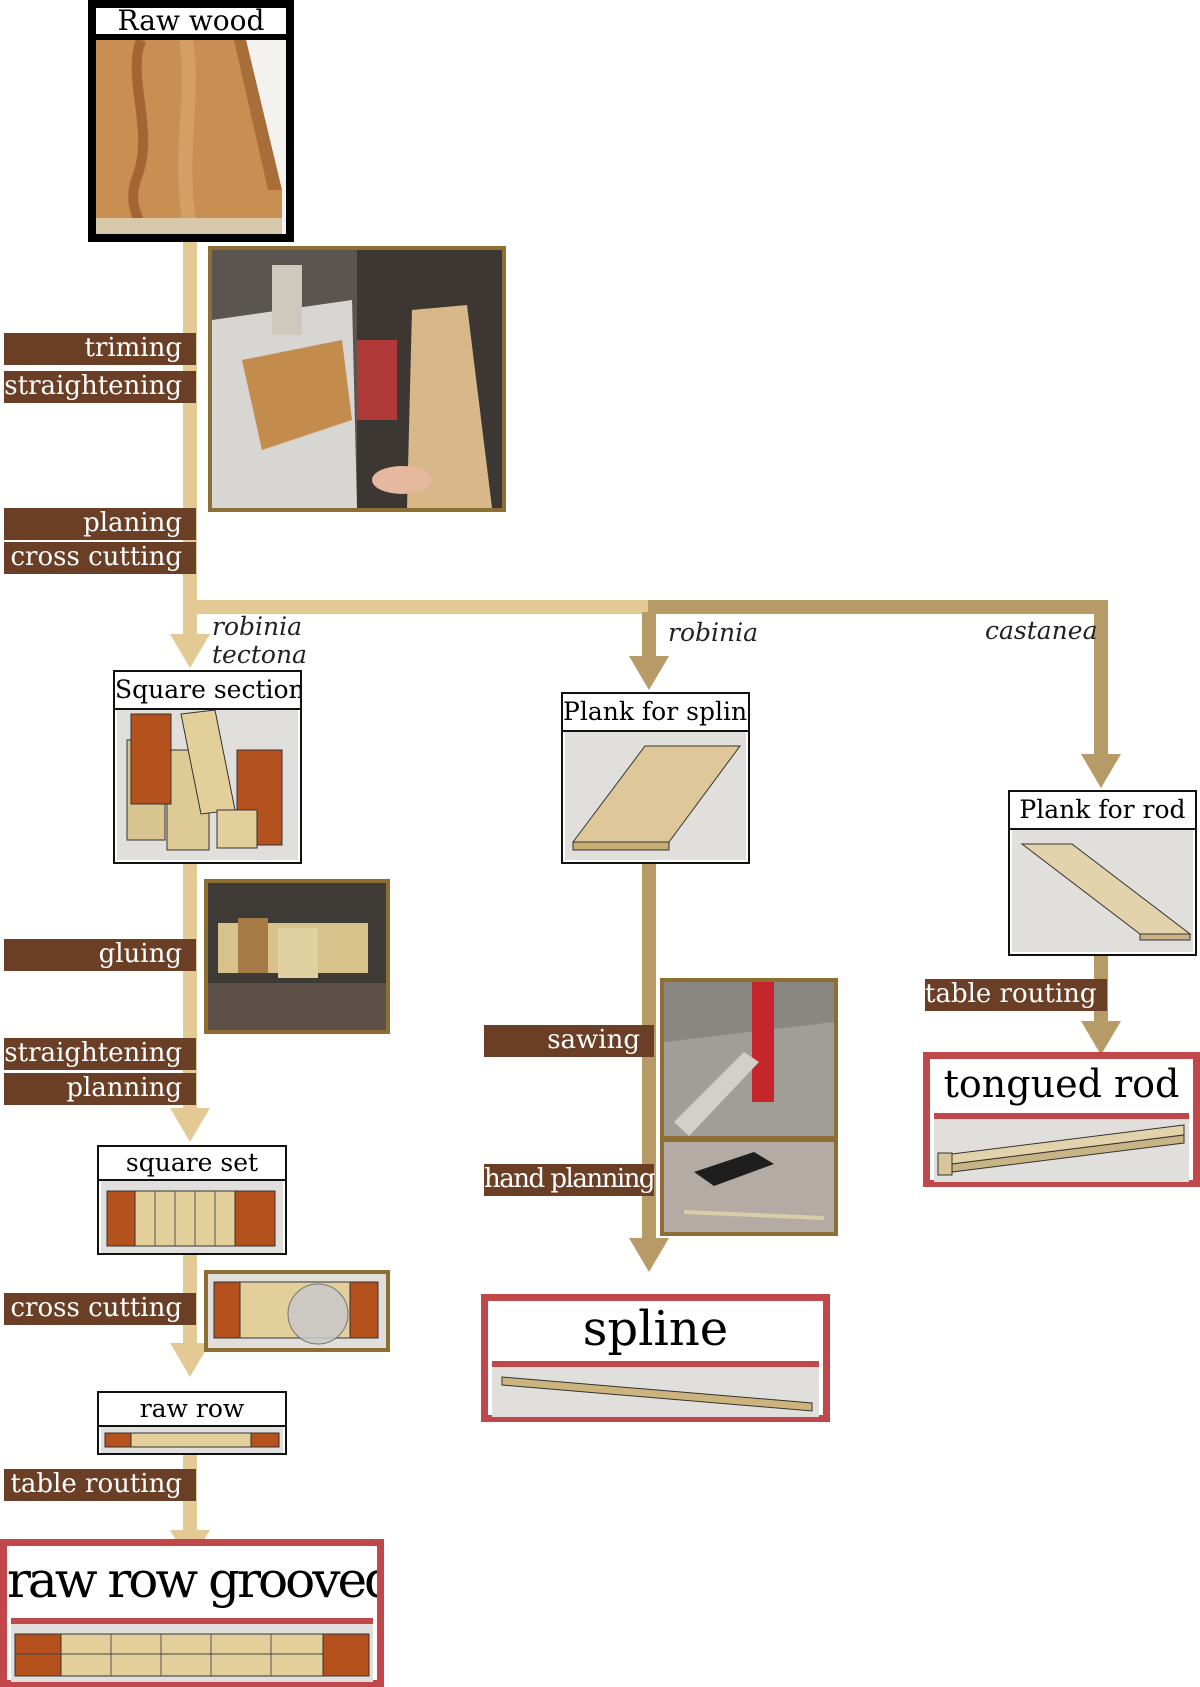  What do you see at coordinates (257, 626) in the screenshot?
I see `species-robinia-left: robinia` at bounding box center [257, 626].